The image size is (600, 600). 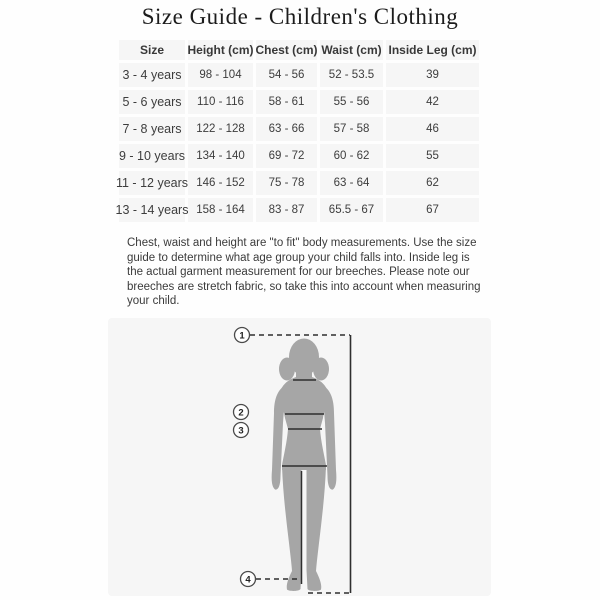 What do you see at coordinates (351, 183) in the screenshot?
I see `table-cell: 63 - 64` at bounding box center [351, 183].